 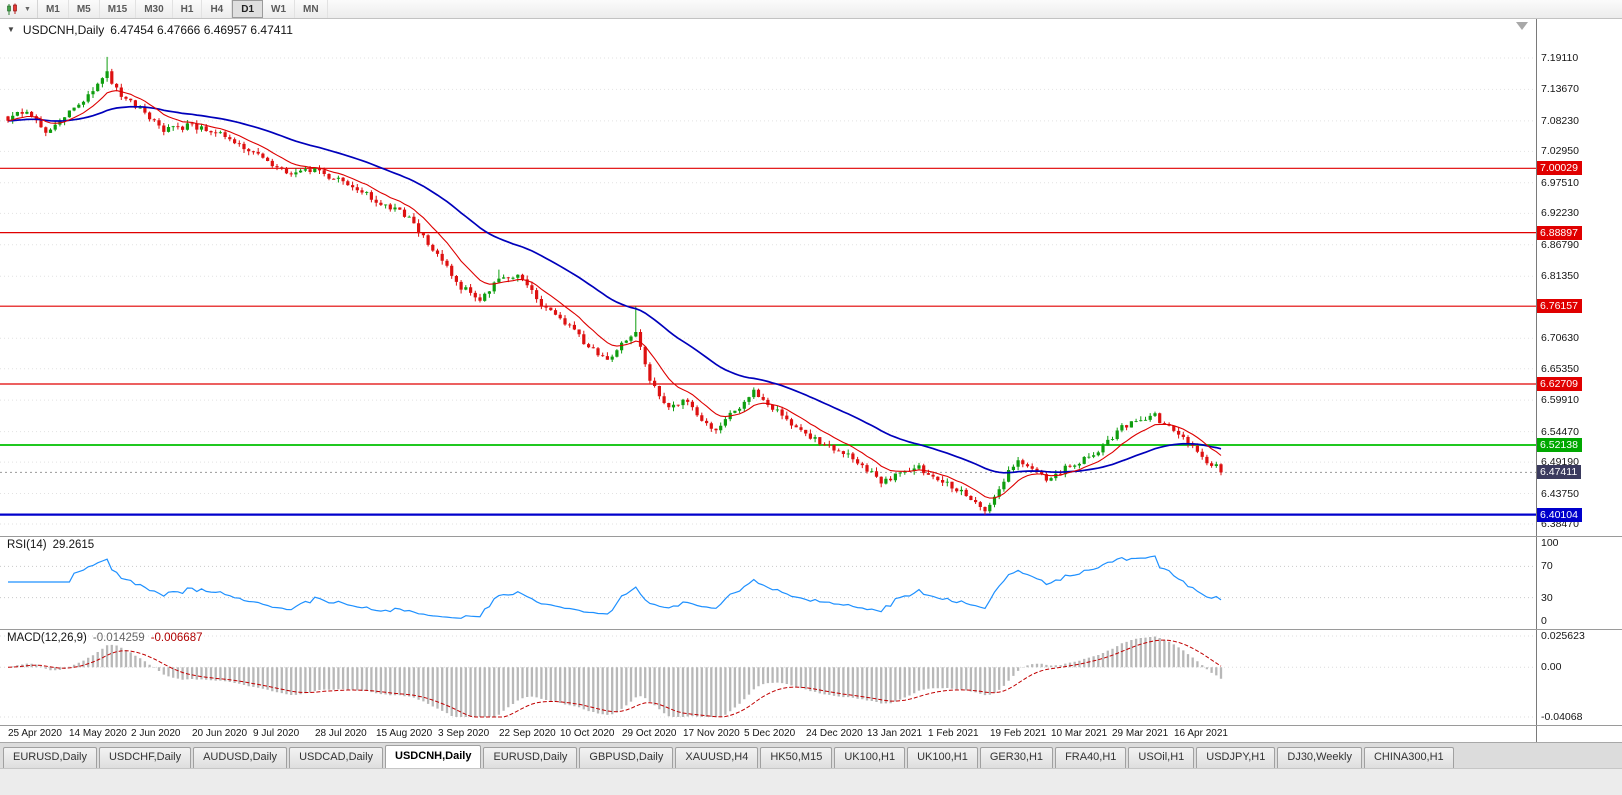 What do you see at coordinates (12, 9) in the screenshot?
I see `candlestick-chart-icon` at bounding box center [12, 9].